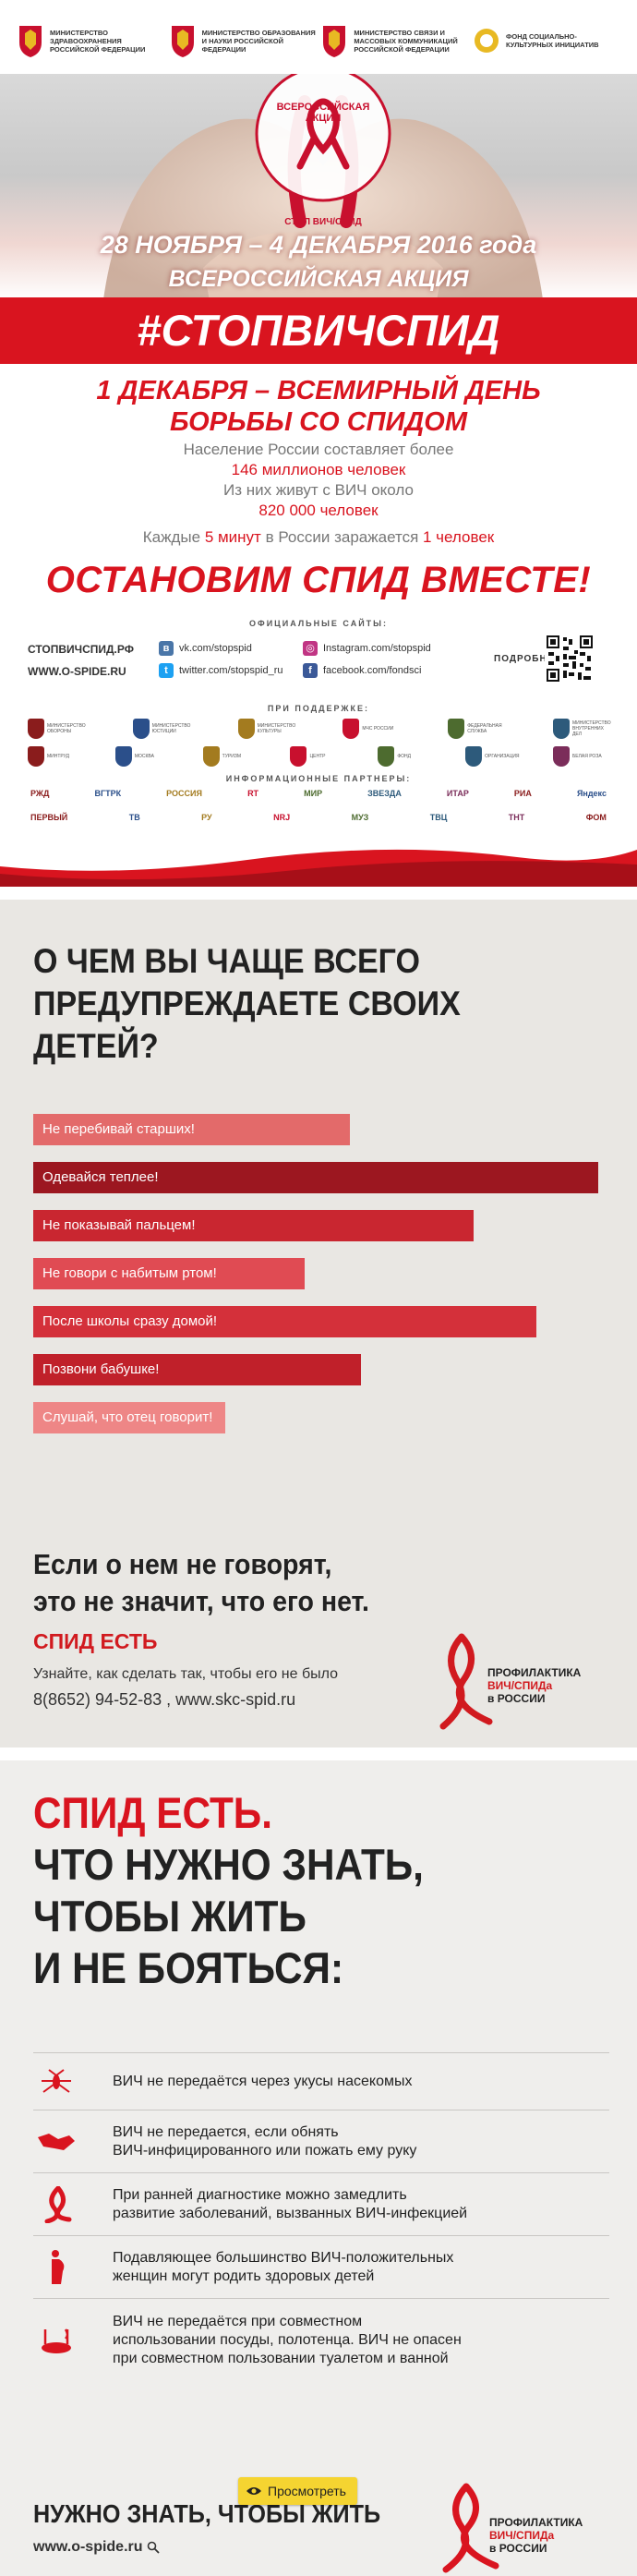 This screenshot has height=2576, width=637. Describe the element at coordinates (459, 537) in the screenshot. I see `stat-red-text: 1 человек` at that location.